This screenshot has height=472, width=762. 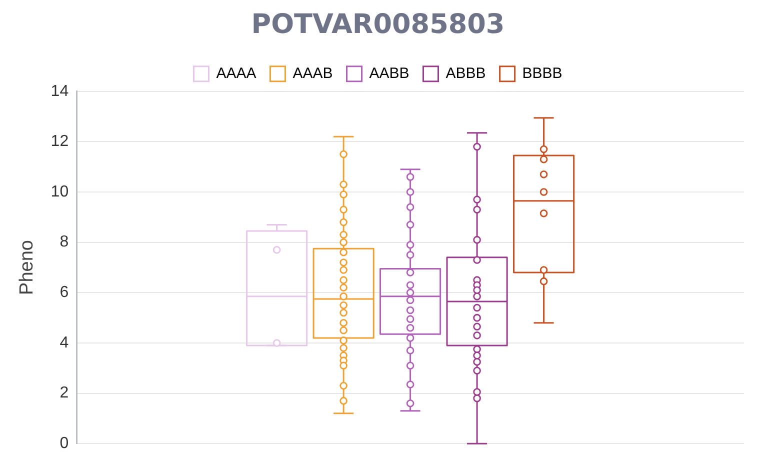 What do you see at coordinates (27, 267) in the screenshot?
I see `y-axis-title: Pheno` at bounding box center [27, 267].